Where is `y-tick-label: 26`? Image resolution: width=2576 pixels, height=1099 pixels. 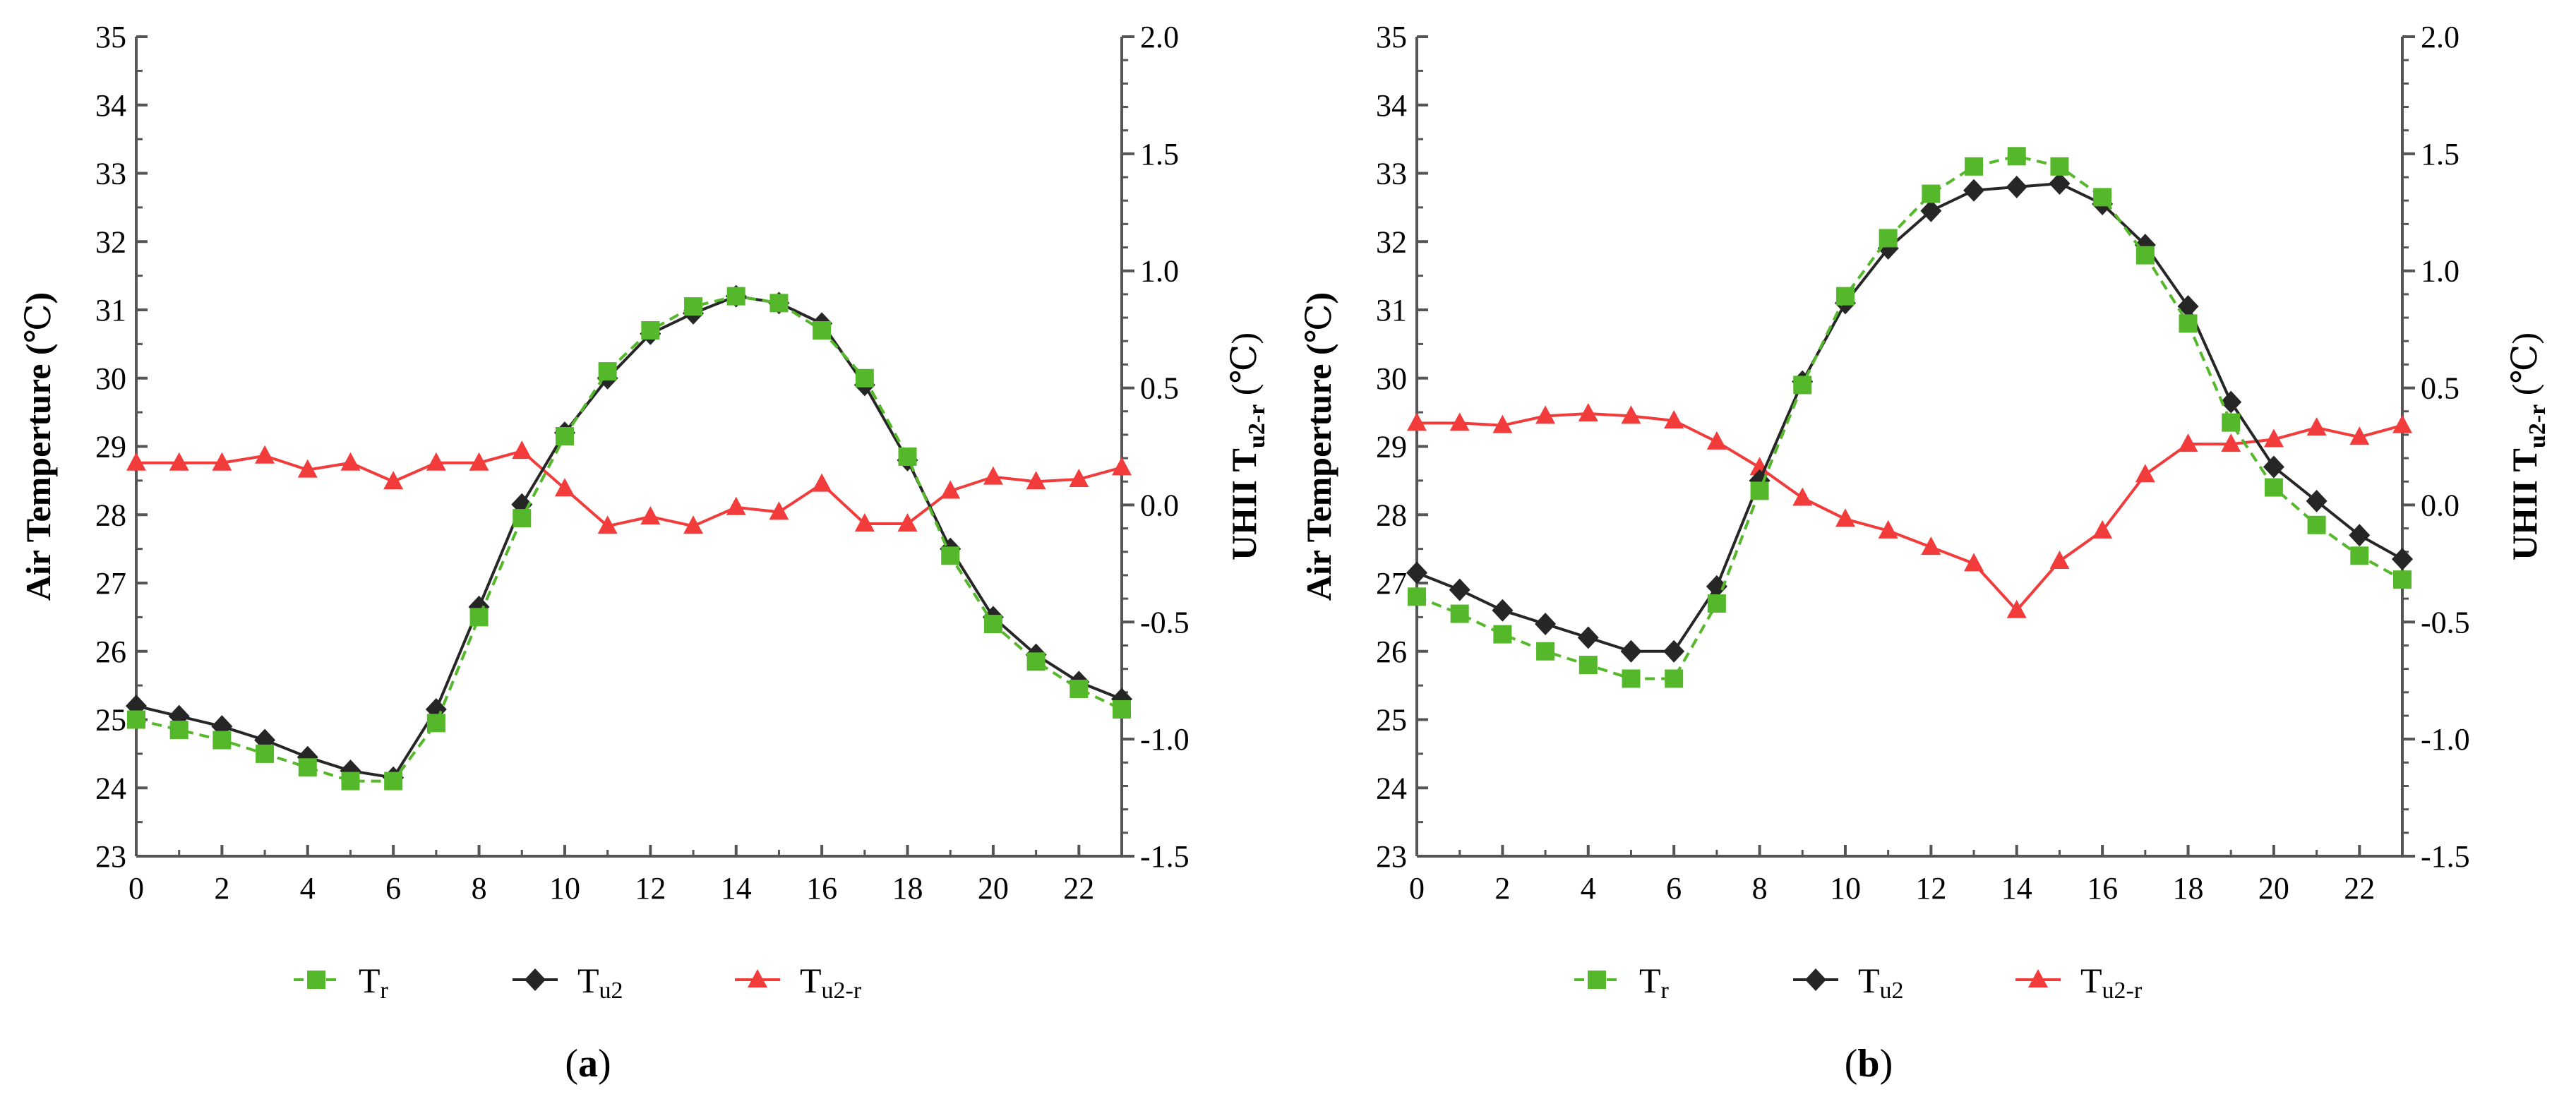 y-tick-label: 26 is located at coordinates (110, 652).